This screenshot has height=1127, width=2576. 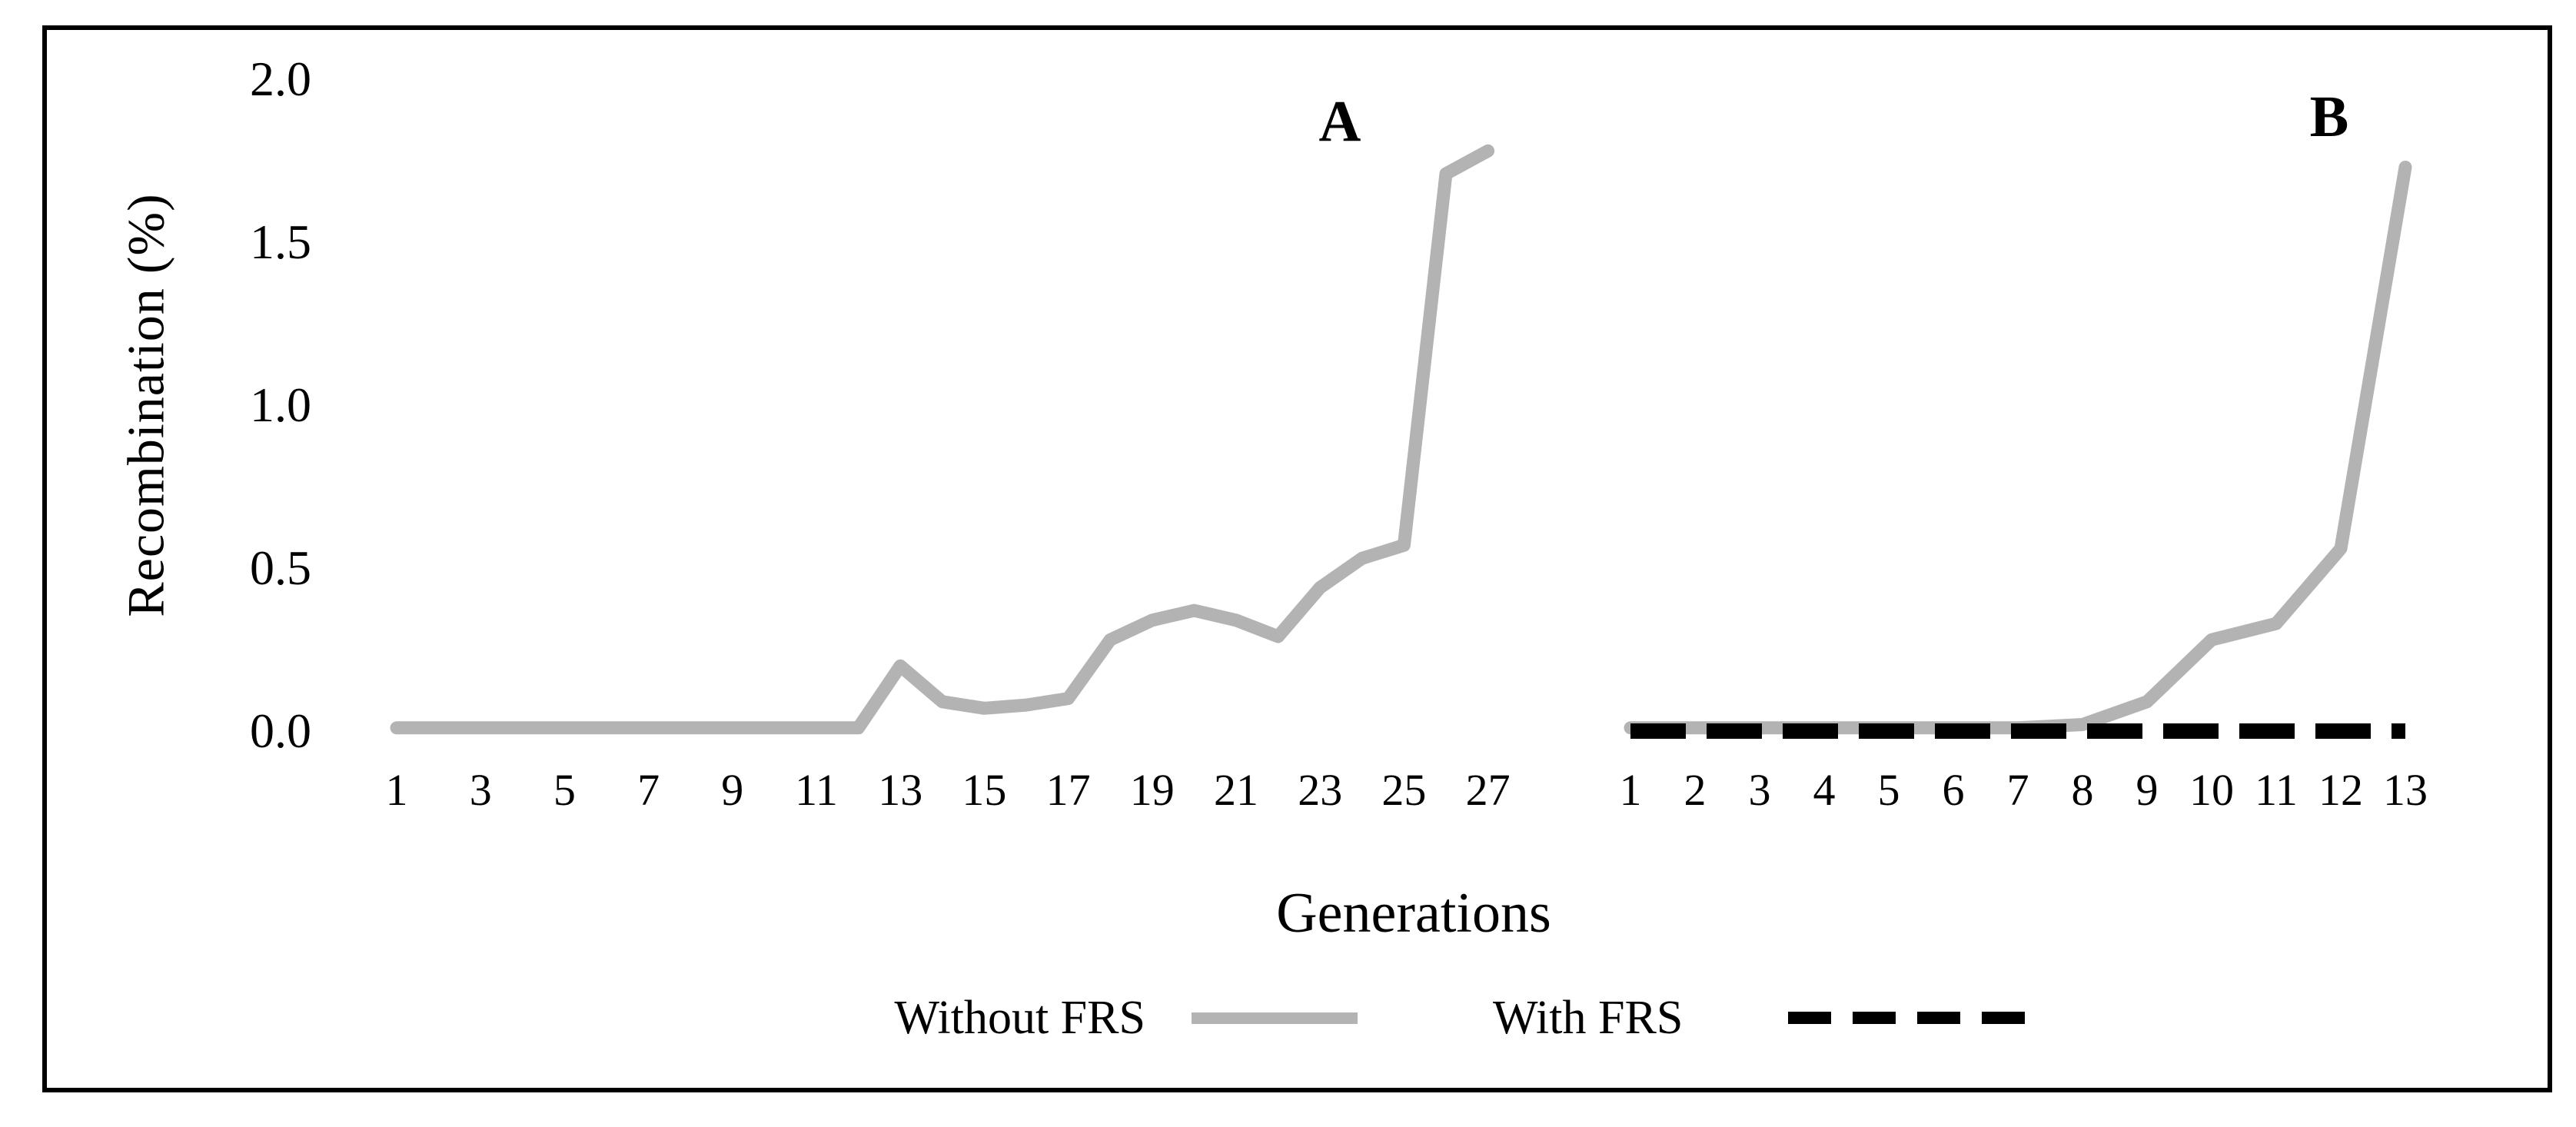 I want to click on panel-a-label: A, so click(x=1339, y=121).